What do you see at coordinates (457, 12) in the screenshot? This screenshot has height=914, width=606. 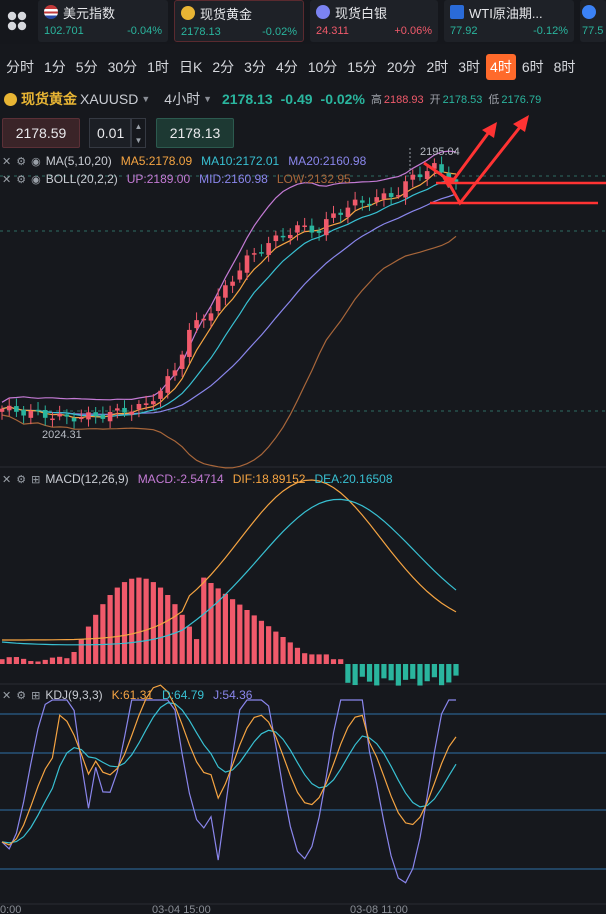 I see `bar-chart-icon` at bounding box center [457, 12].